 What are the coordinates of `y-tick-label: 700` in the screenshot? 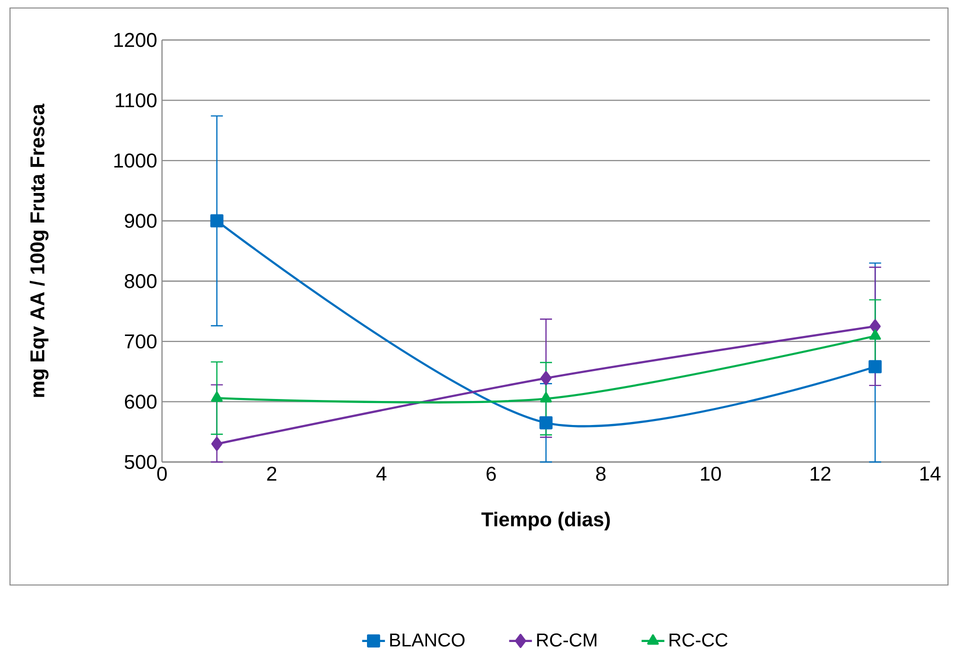 It's located at (140, 341).